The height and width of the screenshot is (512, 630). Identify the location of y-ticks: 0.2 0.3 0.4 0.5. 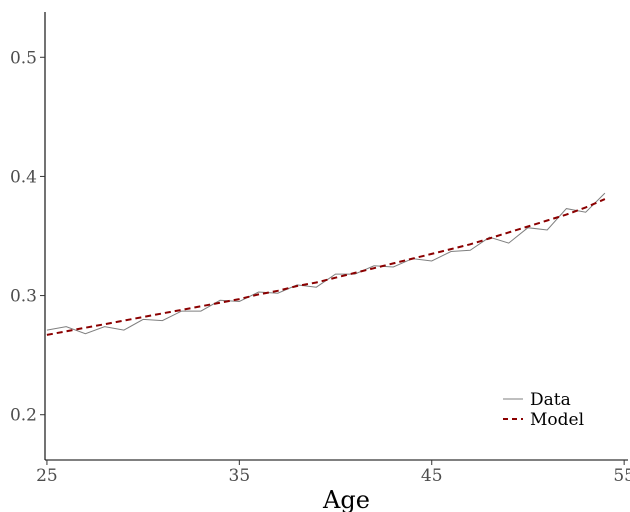
(27, 237).